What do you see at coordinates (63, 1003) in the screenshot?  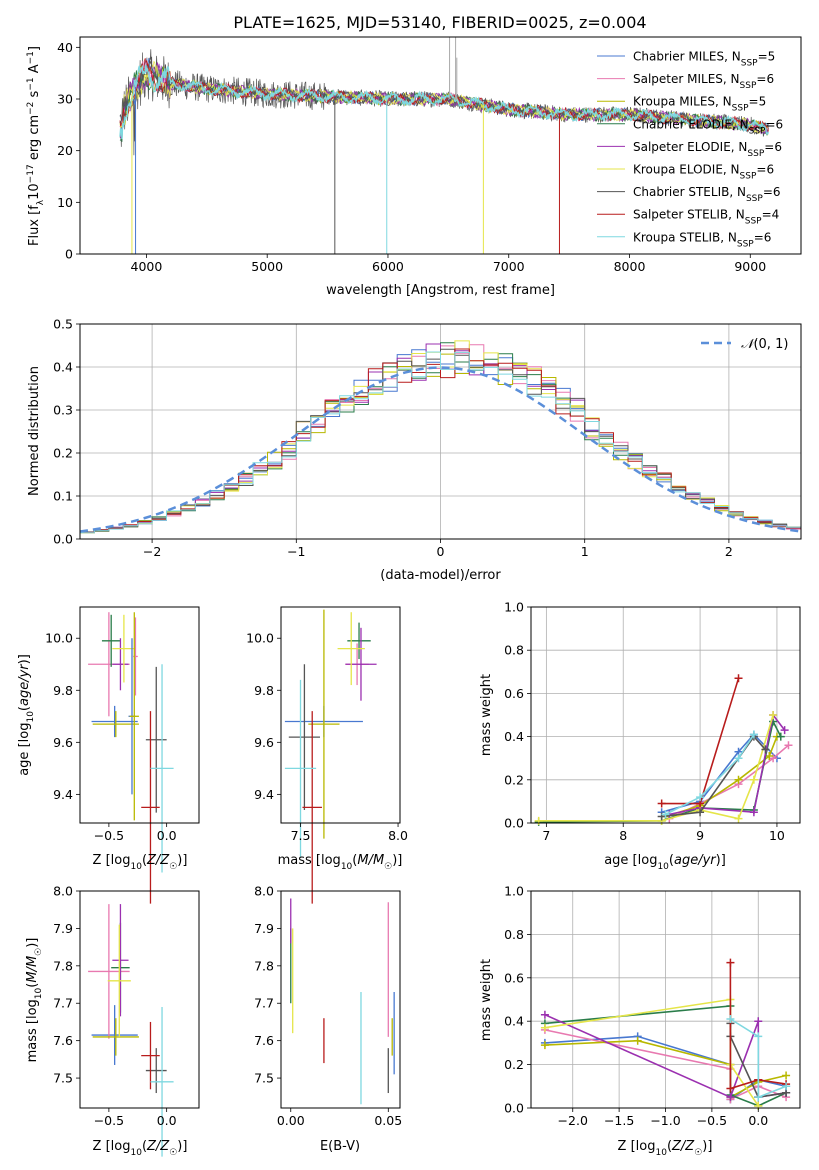 I see `y-tick-label: 7.7` at bounding box center [63, 1003].